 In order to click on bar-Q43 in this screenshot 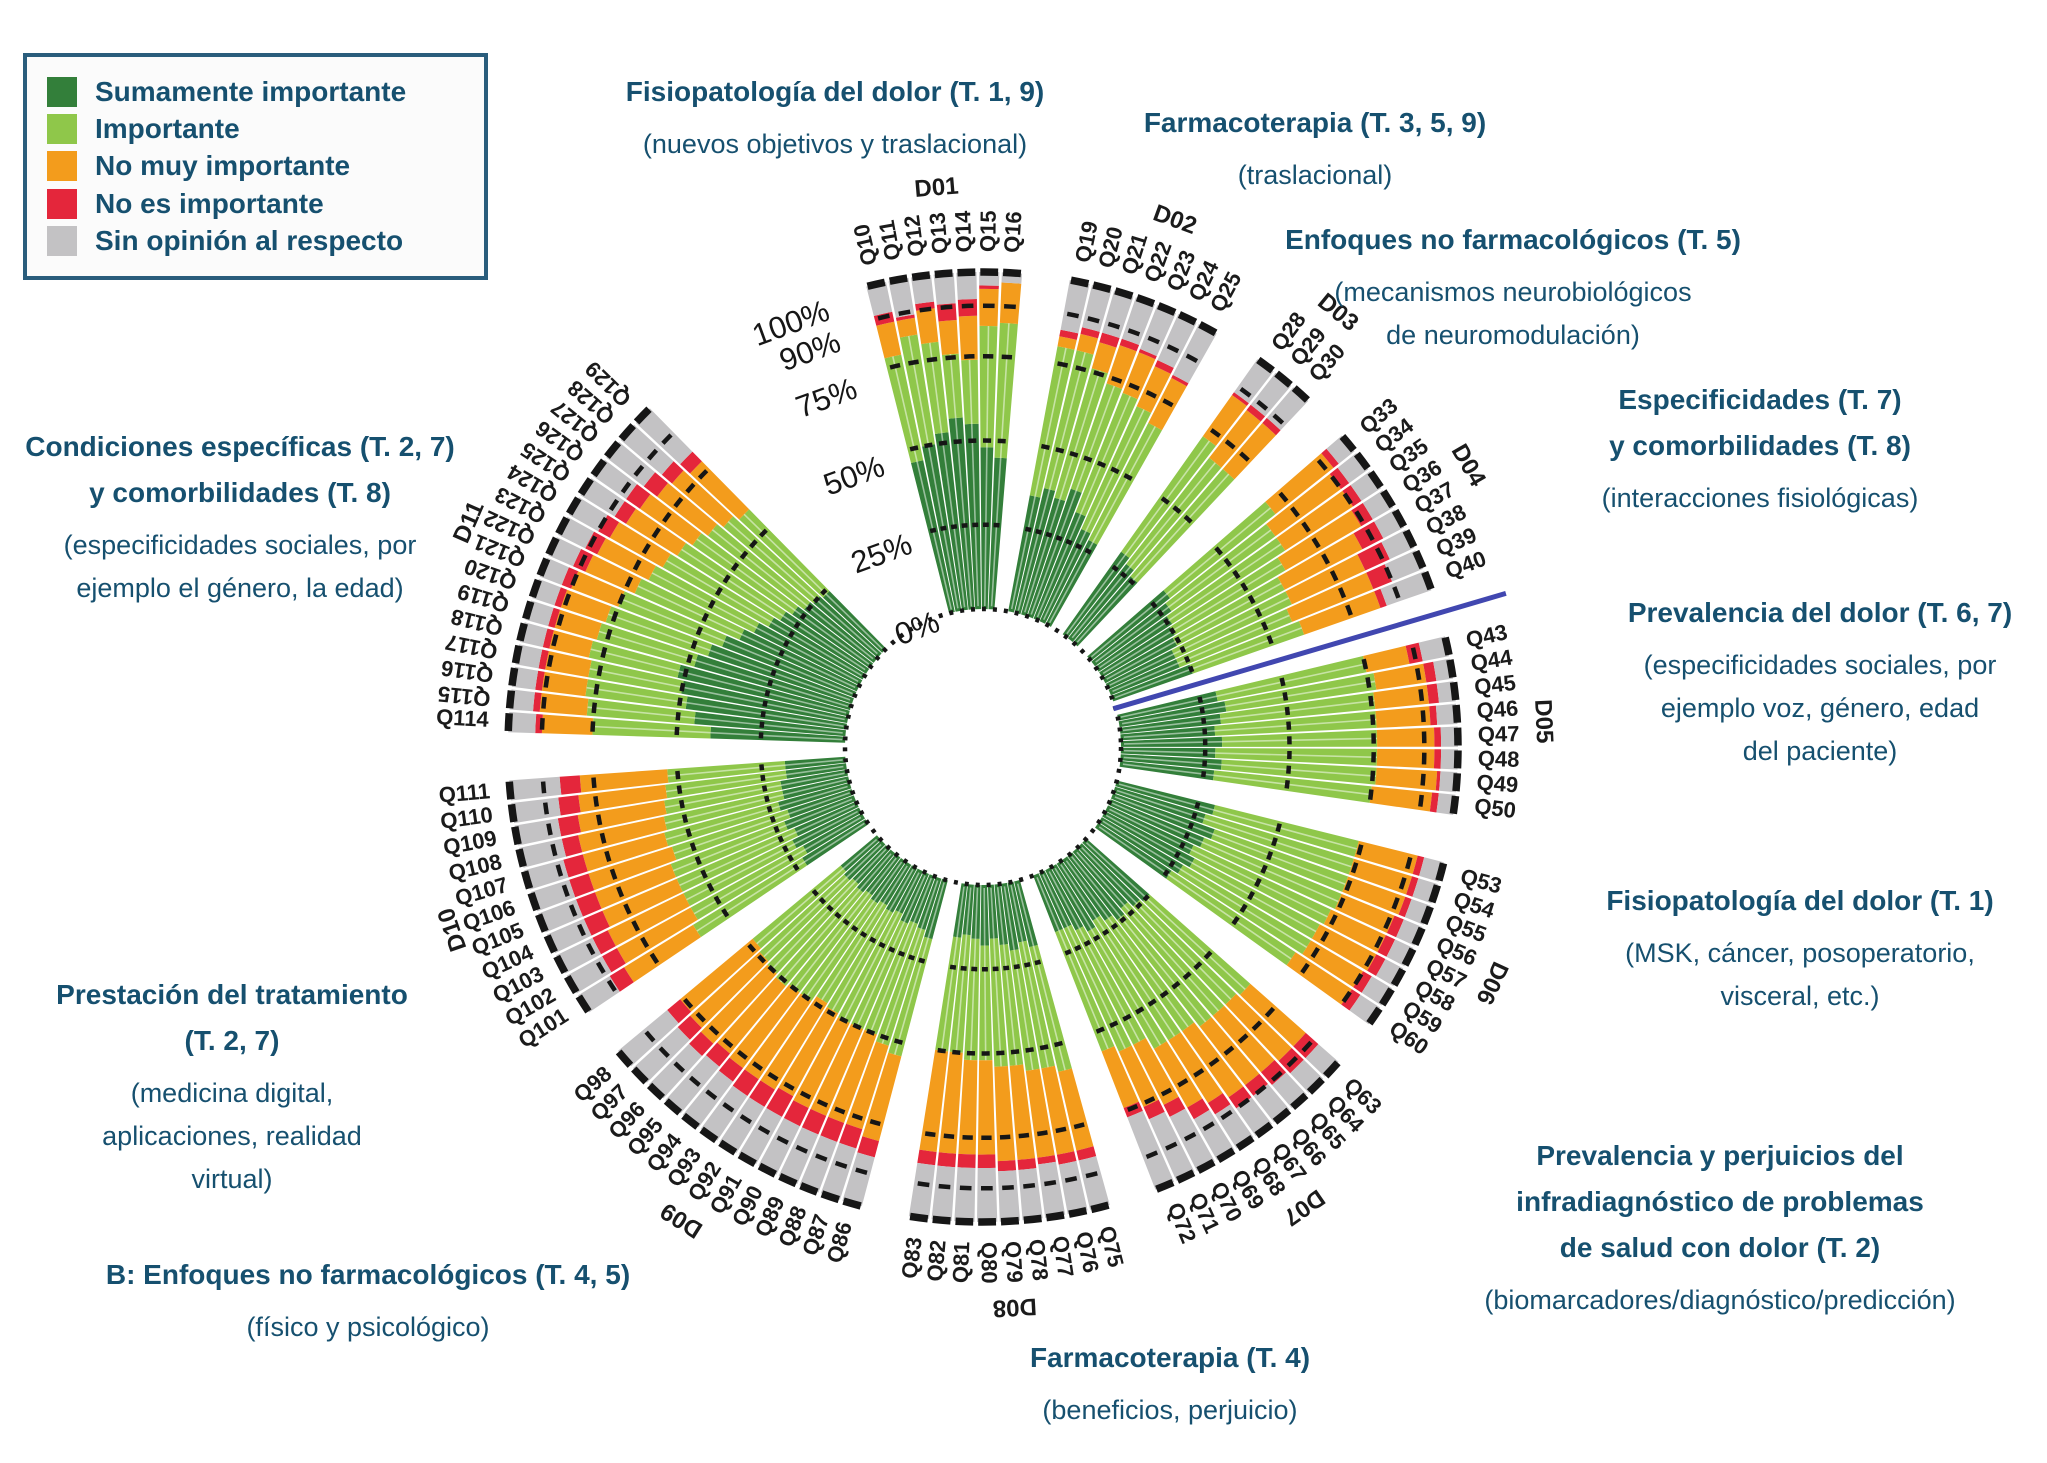, I will do `click(1283, 678)`.